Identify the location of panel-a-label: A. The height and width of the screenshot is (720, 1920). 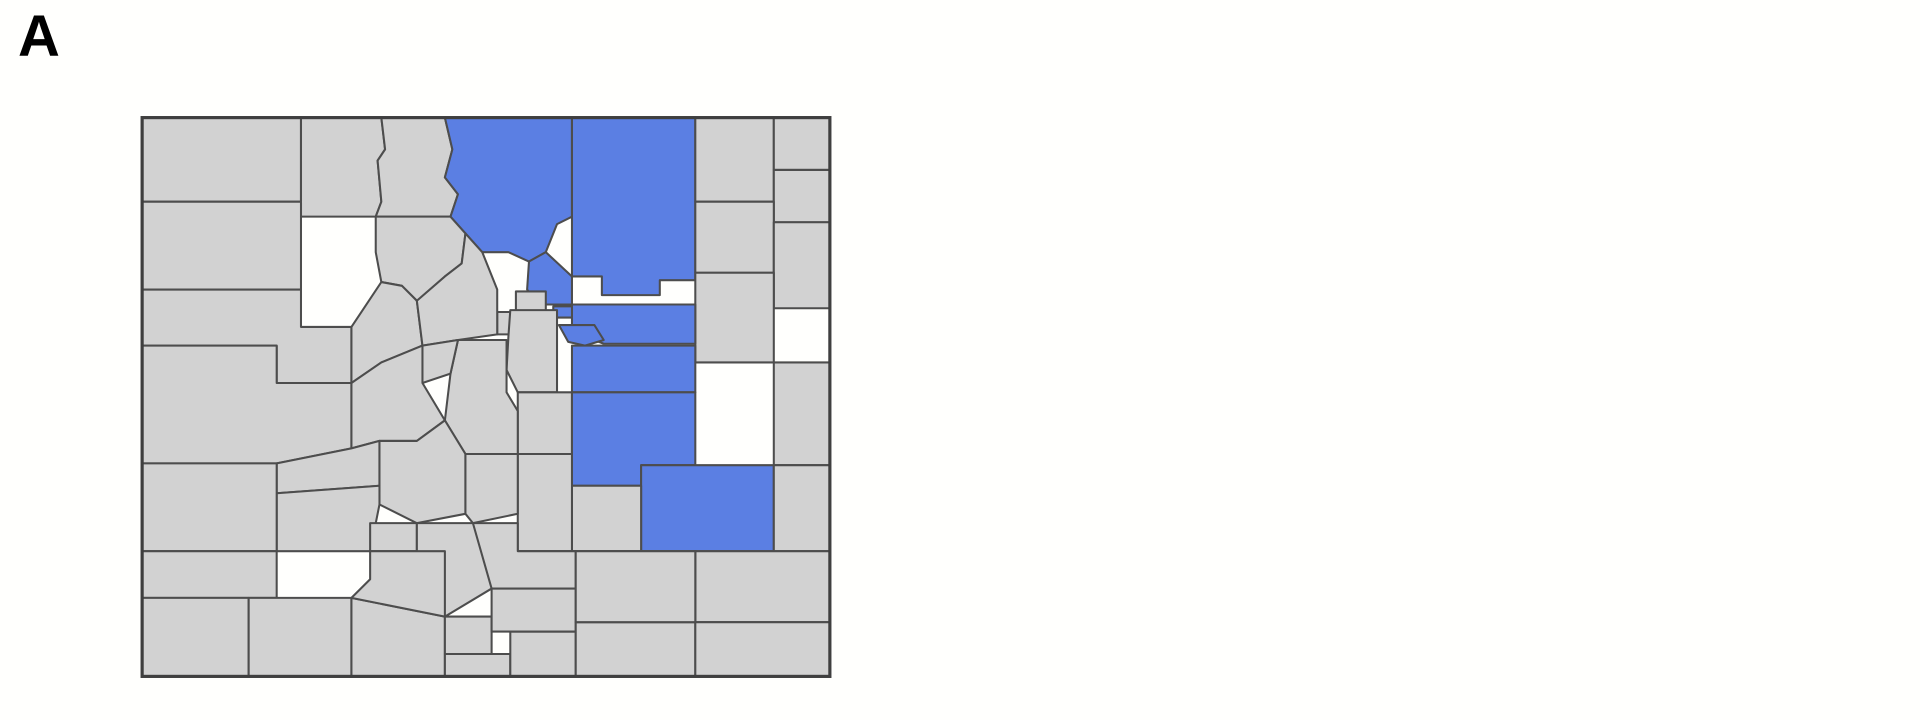
(39, 36).